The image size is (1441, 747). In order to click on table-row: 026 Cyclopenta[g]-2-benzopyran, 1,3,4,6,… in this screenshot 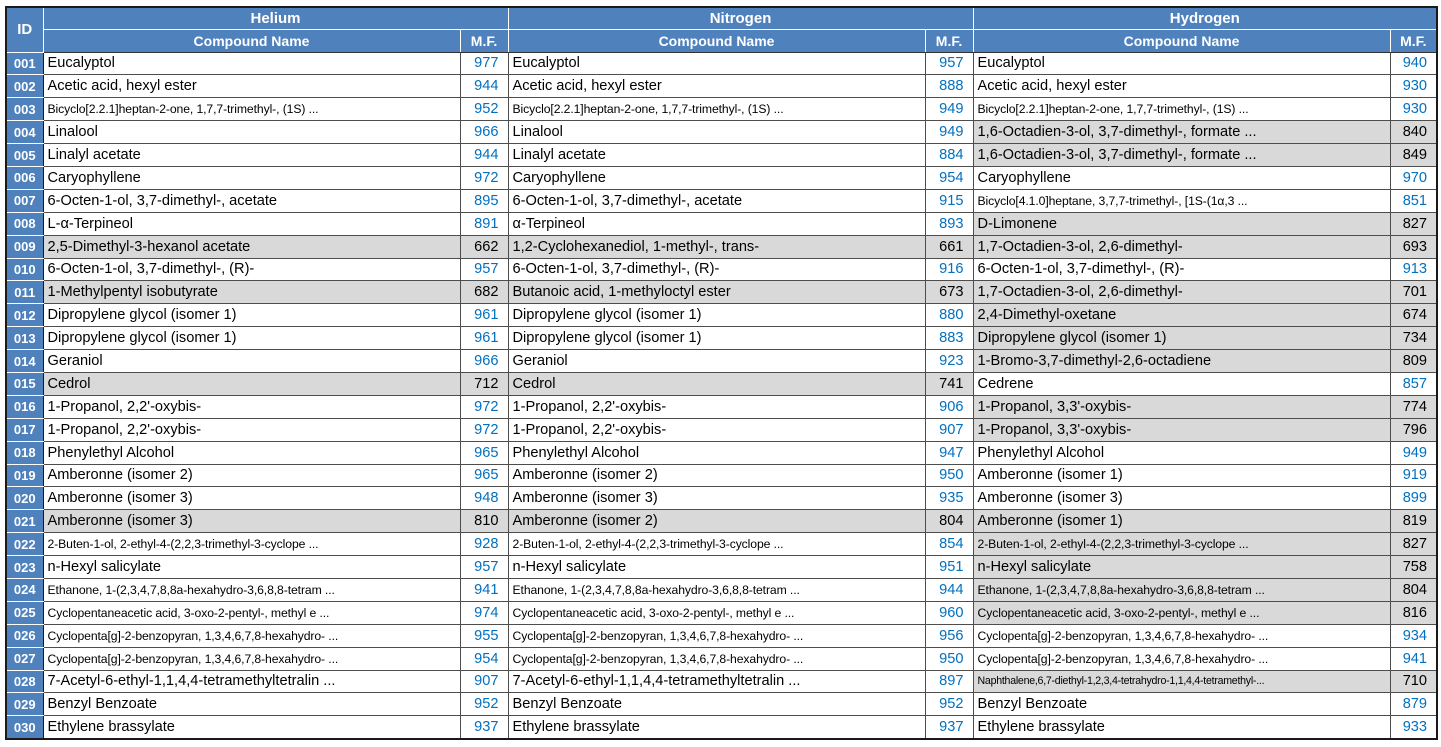, I will do `click(721, 635)`.